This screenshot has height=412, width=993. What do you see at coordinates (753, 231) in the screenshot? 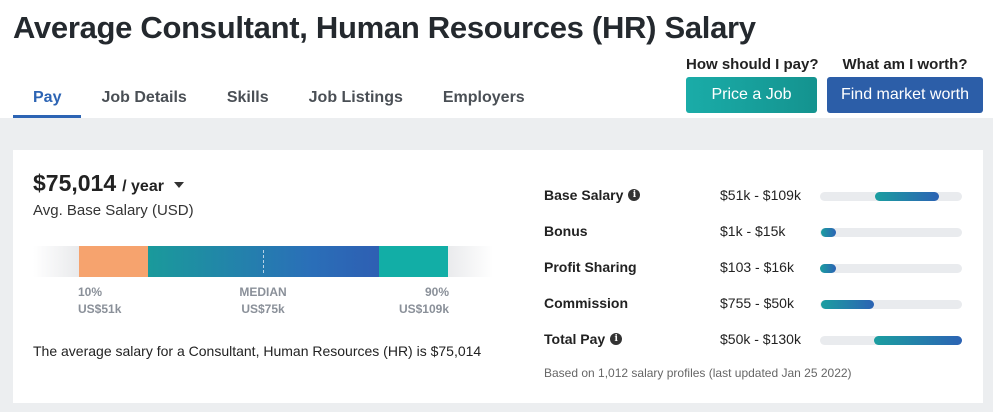
I see `component-range: $1k - $15k` at bounding box center [753, 231].